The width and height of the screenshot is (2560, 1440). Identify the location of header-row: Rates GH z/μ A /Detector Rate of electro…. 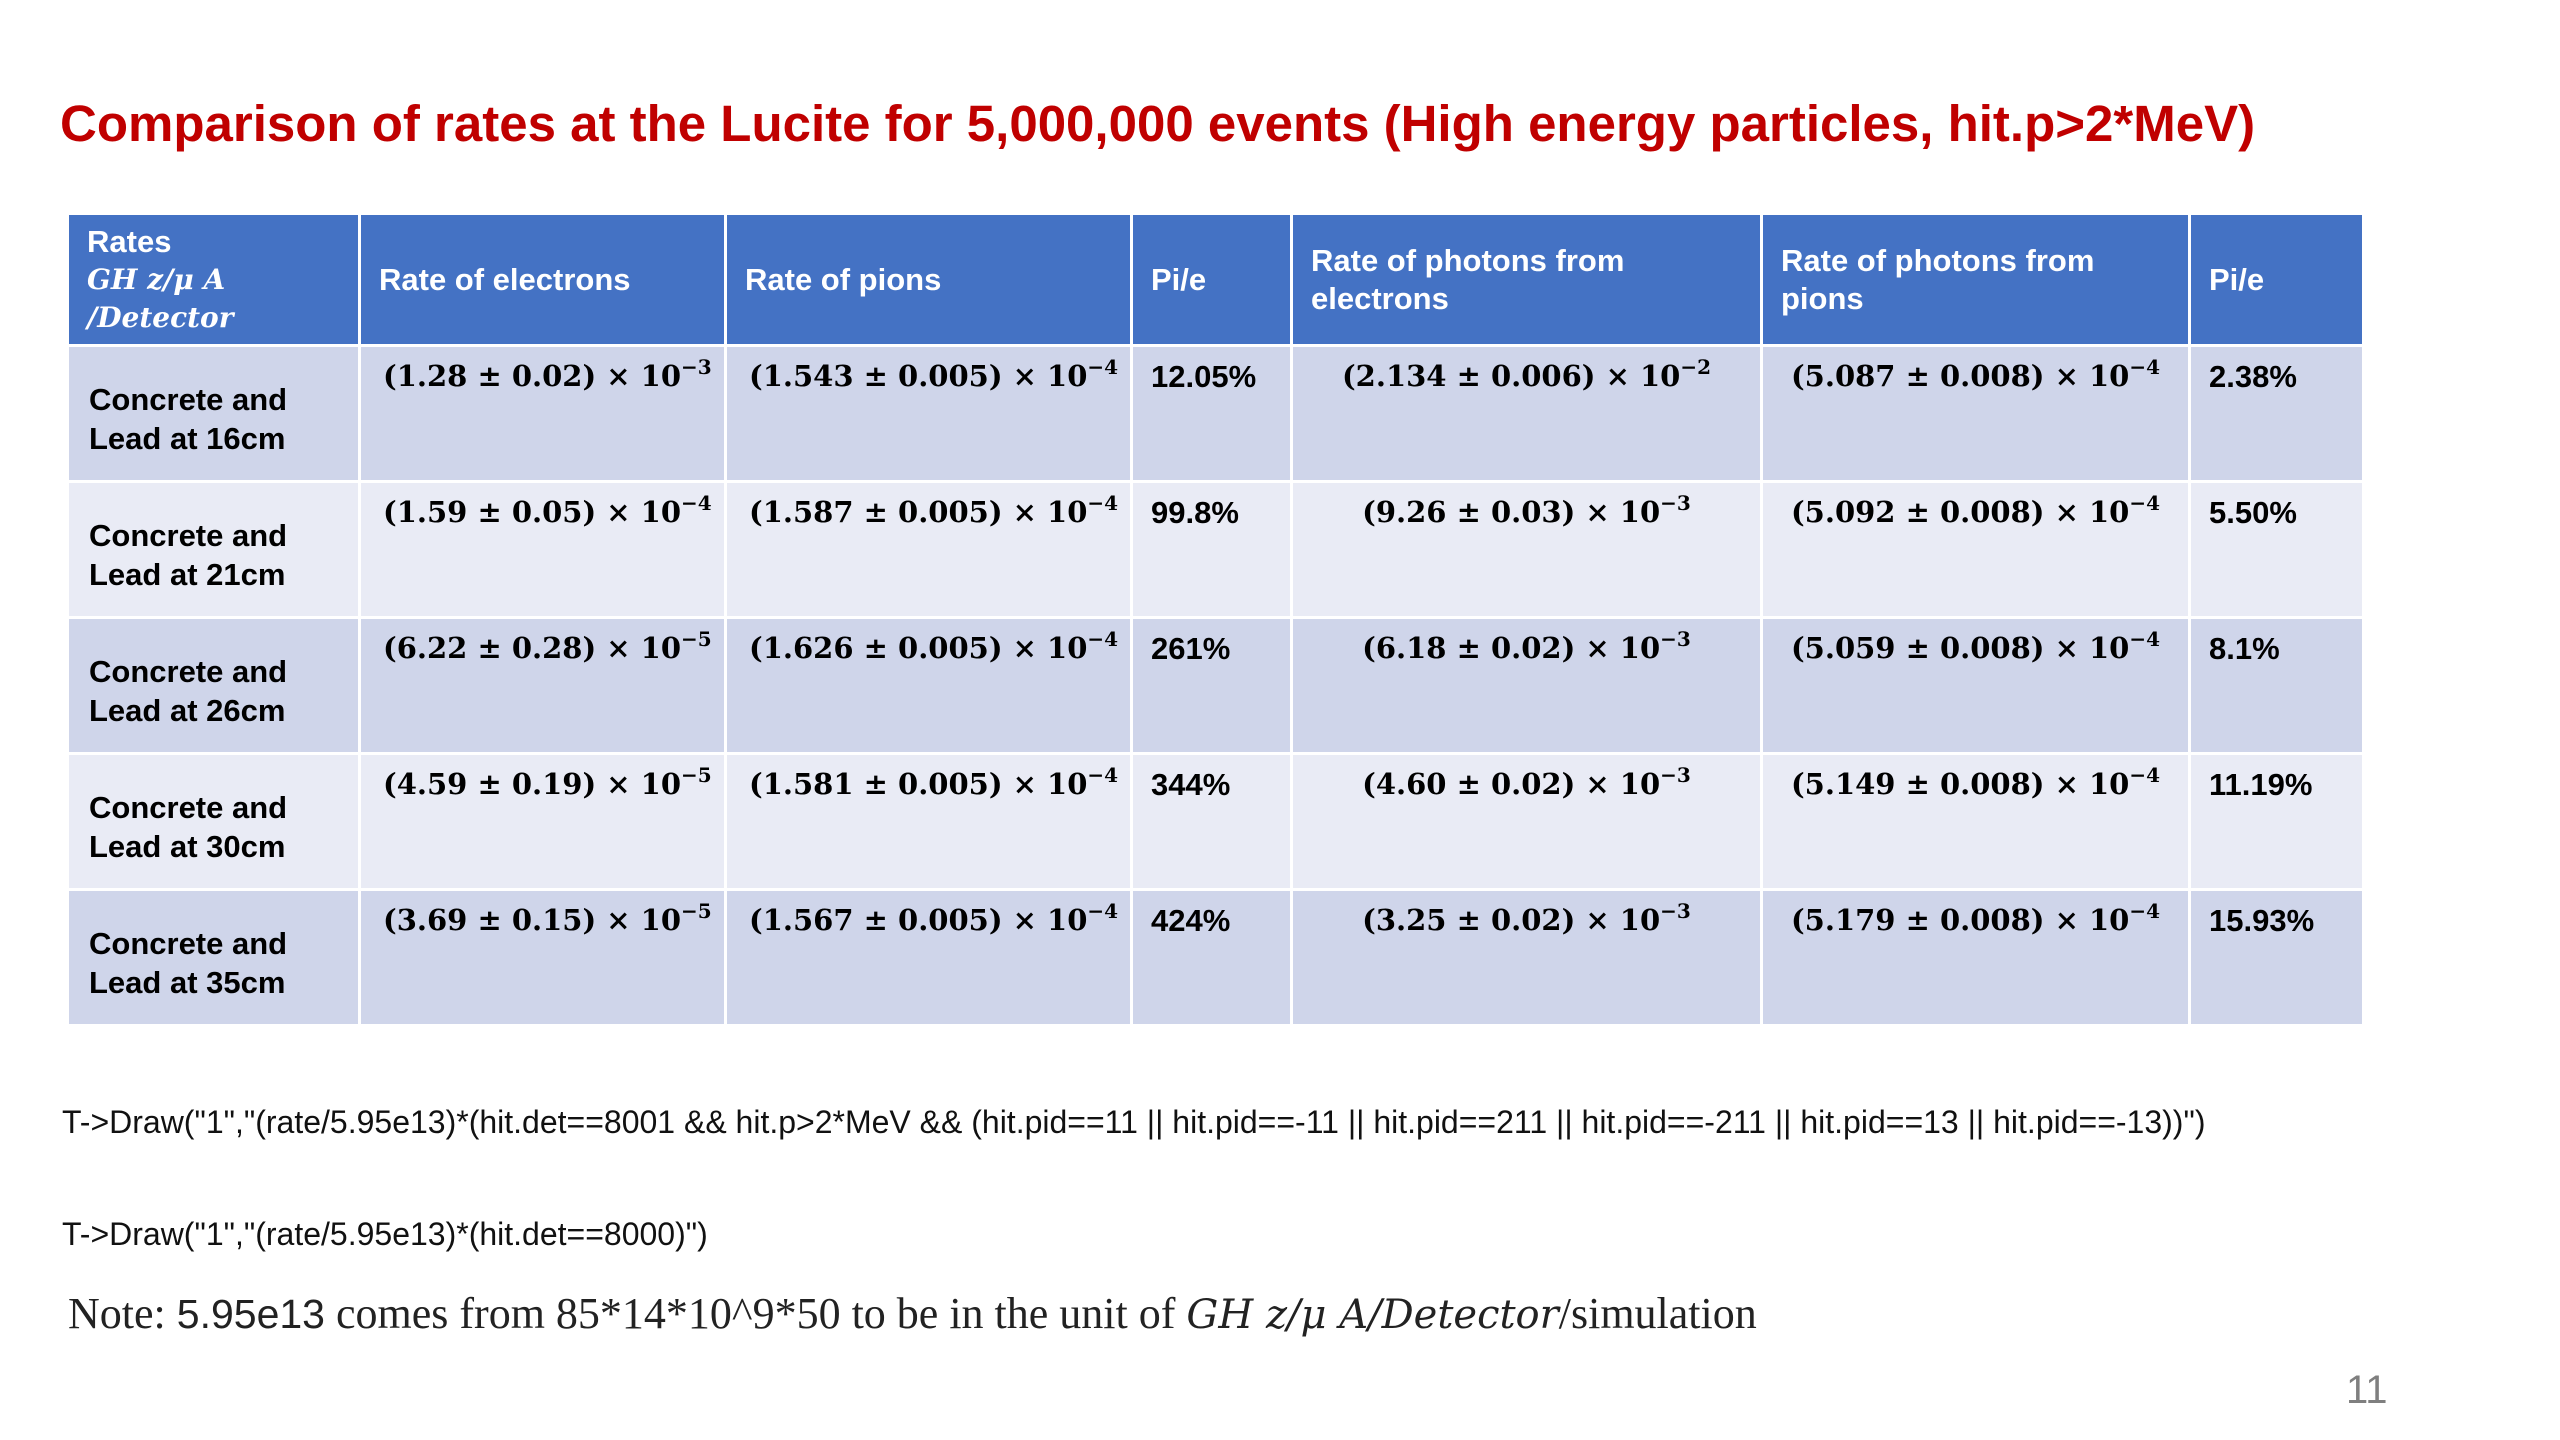
(1215, 279).